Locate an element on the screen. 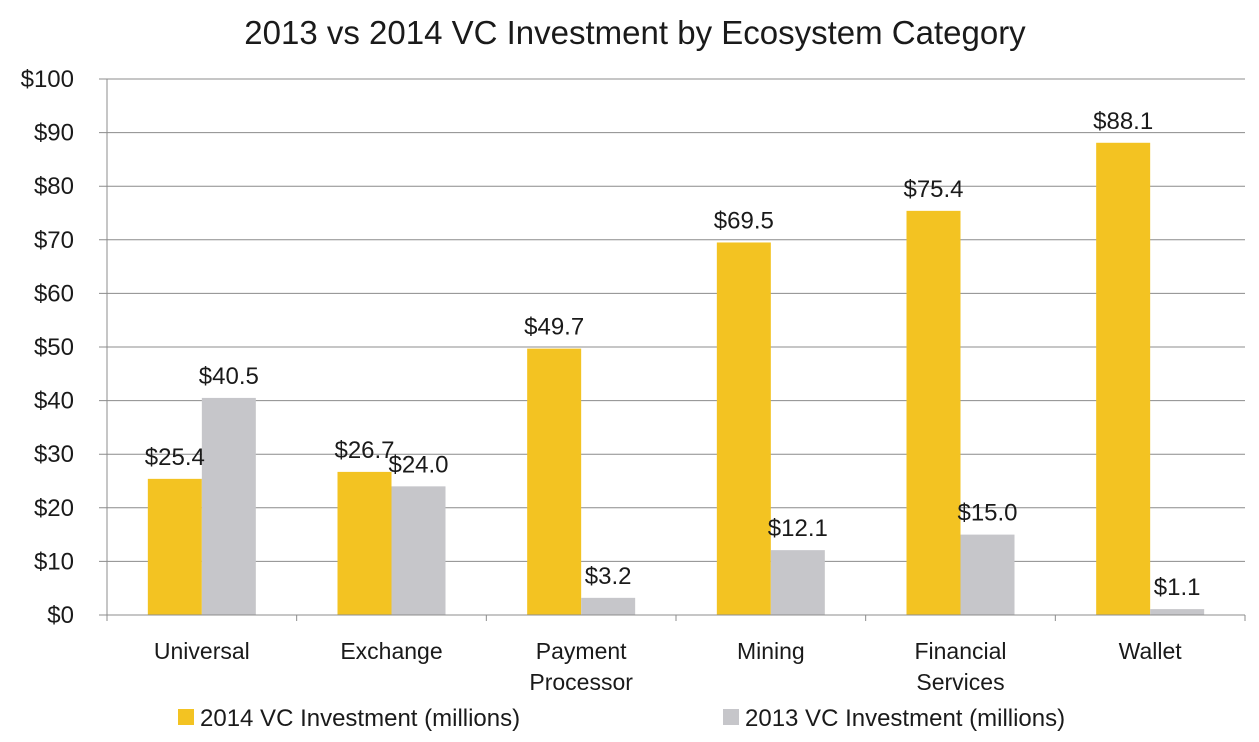 Image resolution: width=1259 pixels, height=742 pixels. x-category-label: Wallet is located at coordinates (1151, 651).